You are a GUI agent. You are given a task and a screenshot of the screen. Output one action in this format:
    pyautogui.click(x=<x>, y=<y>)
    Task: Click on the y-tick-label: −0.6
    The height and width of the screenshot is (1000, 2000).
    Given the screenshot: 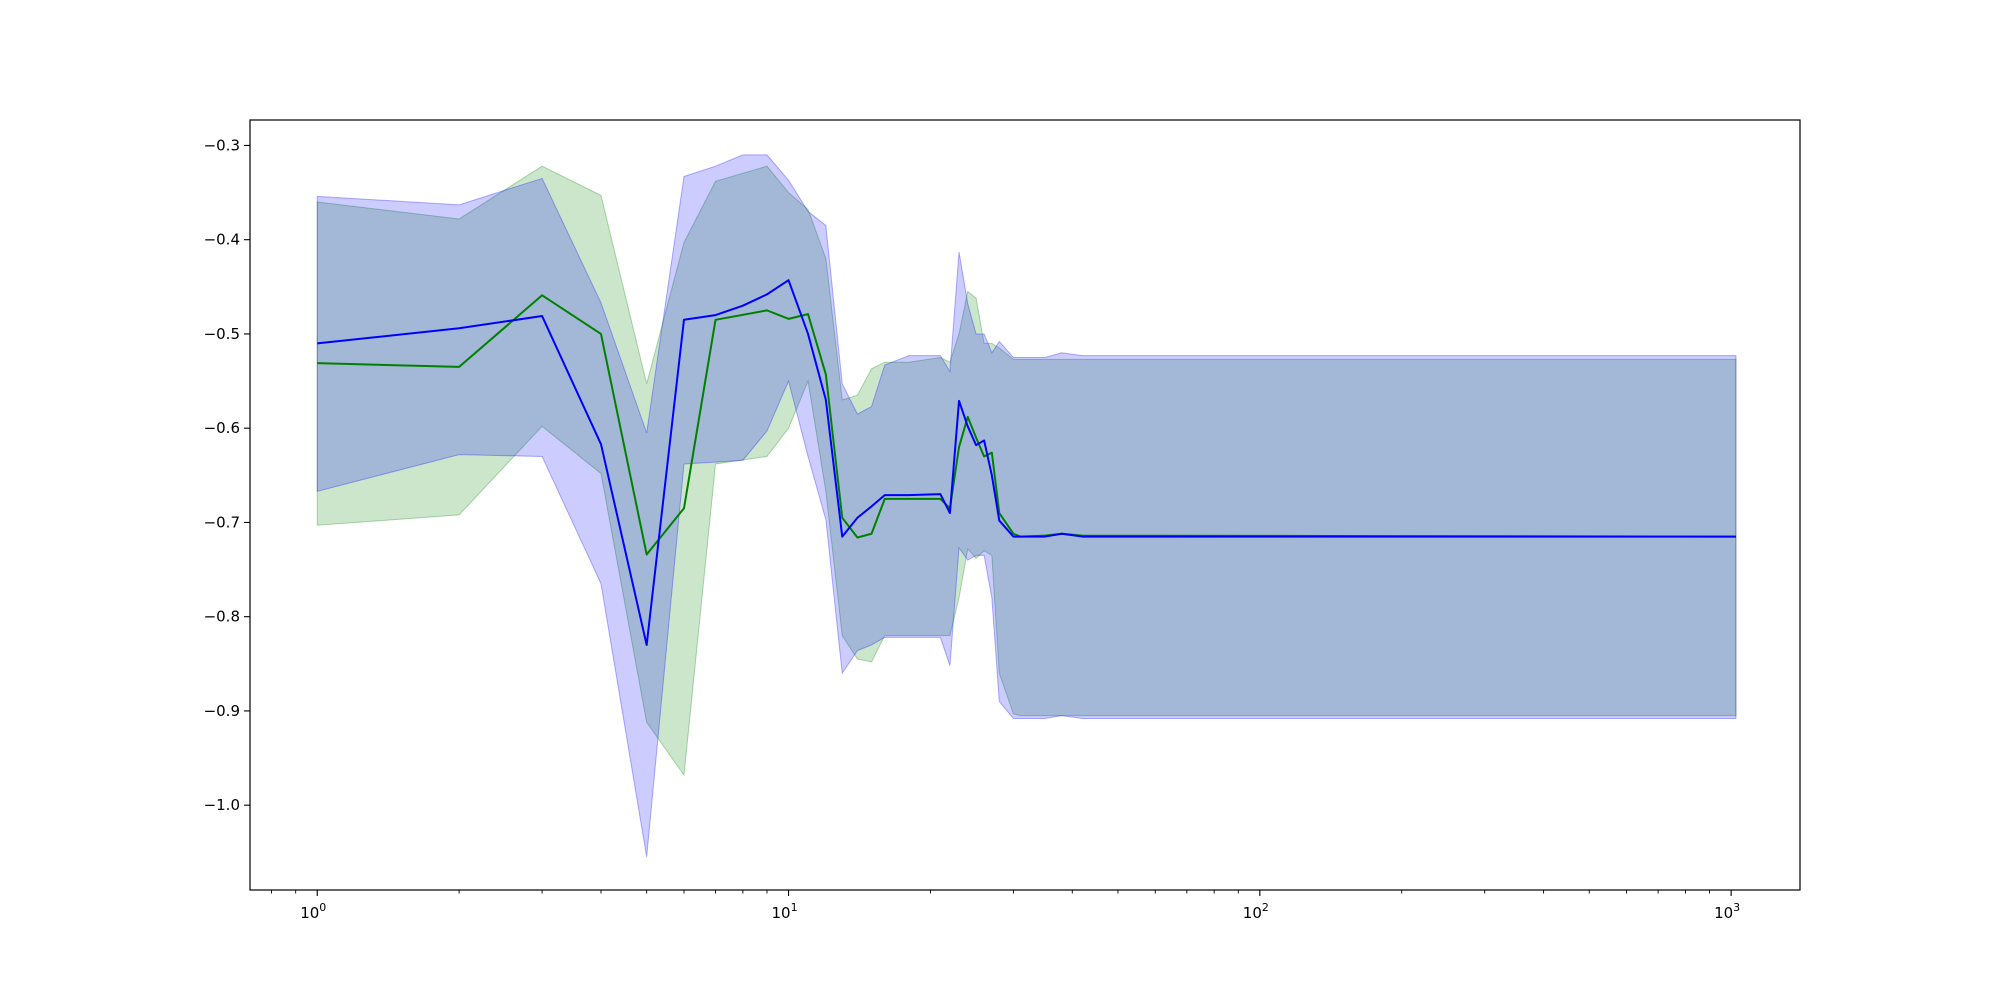 What is the action you would take?
    pyautogui.click(x=222, y=428)
    